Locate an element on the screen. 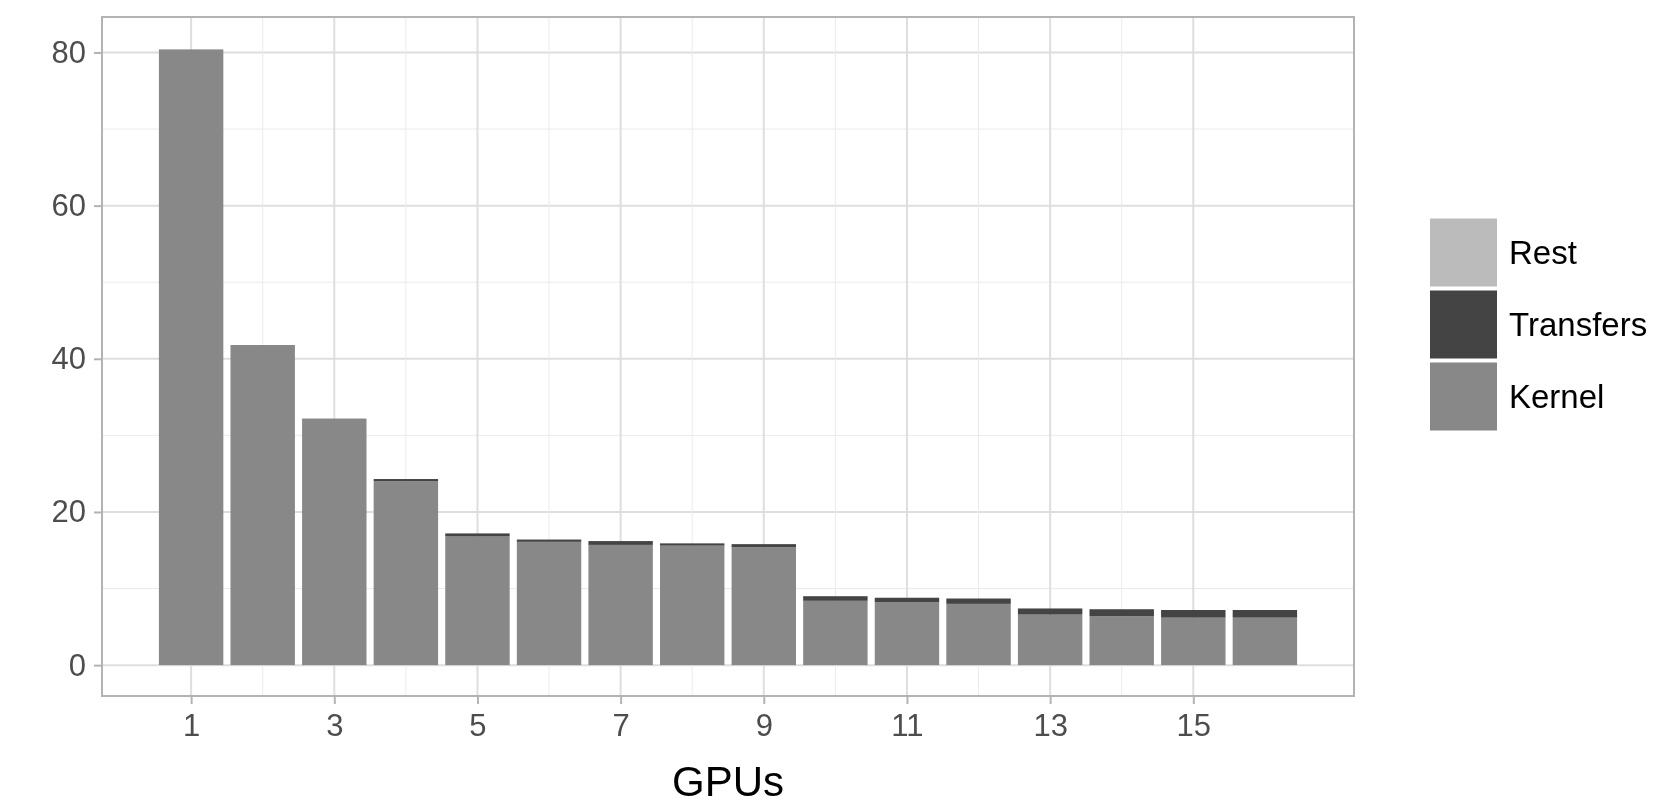 Image resolution: width=1675 pixels, height=810 pixels. x-tick-label: 3 is located at coordinates (335, 726).